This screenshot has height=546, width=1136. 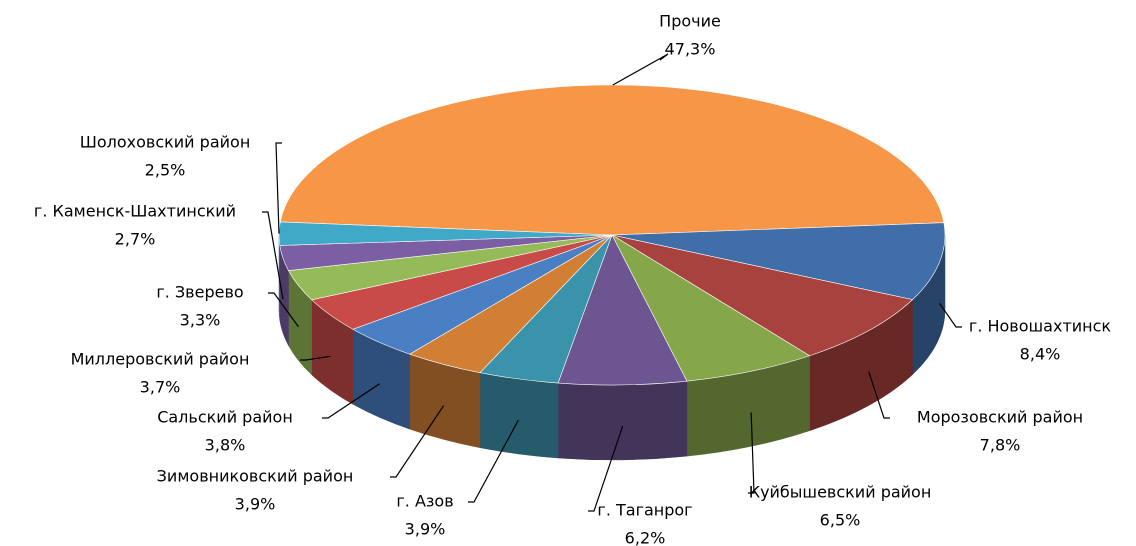 I want to click on slice-value-label: 7,8%, so click(x=1000, y=445).